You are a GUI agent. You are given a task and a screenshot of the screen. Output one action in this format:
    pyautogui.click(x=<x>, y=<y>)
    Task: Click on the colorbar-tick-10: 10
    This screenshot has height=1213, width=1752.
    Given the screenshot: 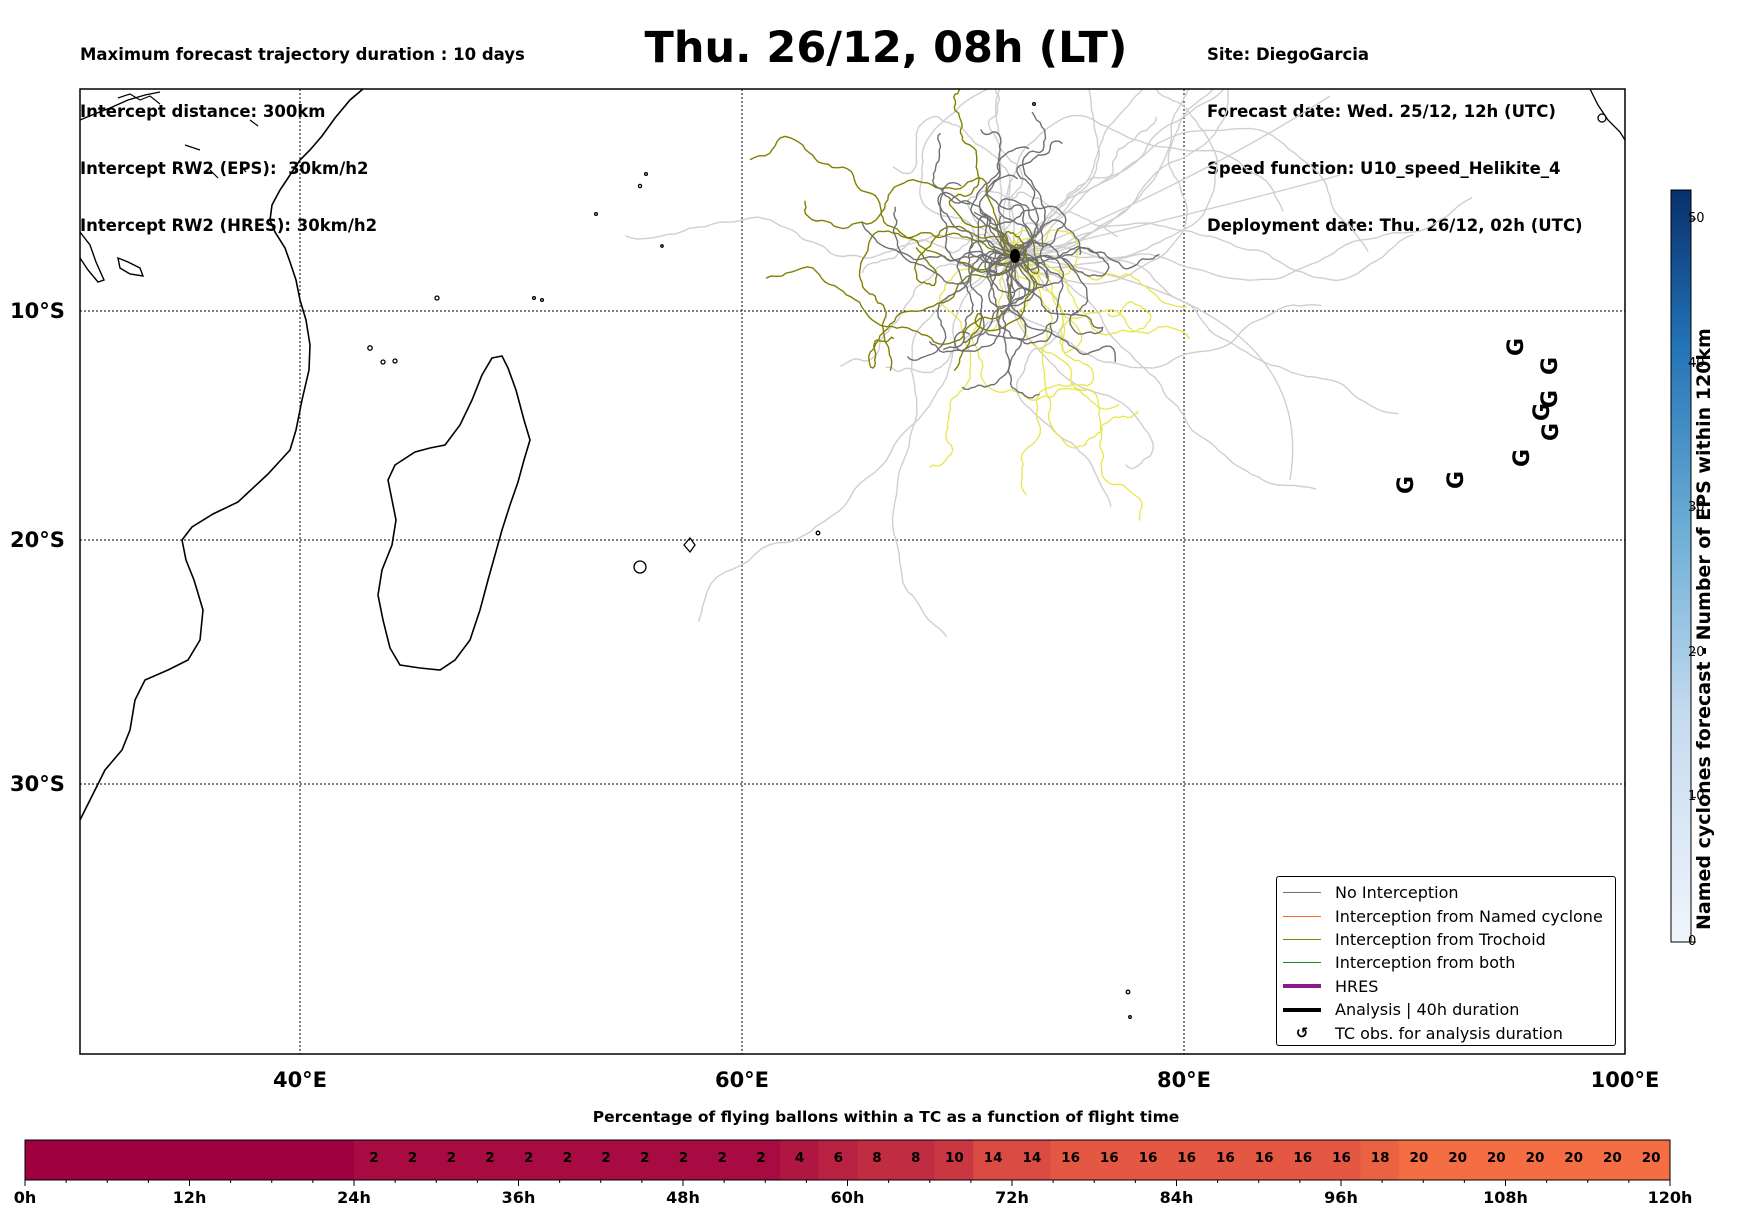 What is the action you would take?
    pyautogui.click(x=1696, y=796)
    